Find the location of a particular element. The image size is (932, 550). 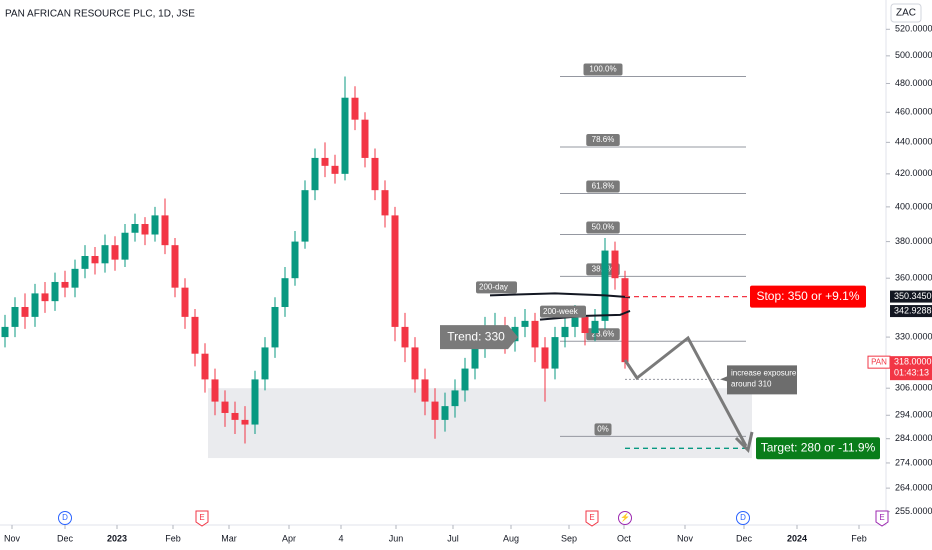

event-label: ⚡ is located at coordinates (625, 517).